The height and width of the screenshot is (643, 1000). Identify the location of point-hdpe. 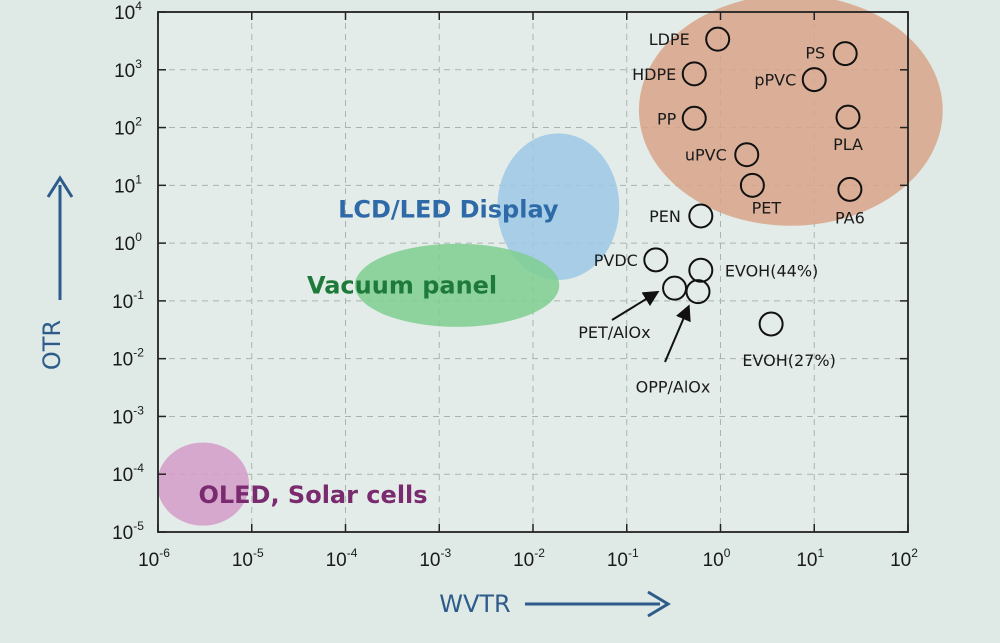
(694, 74).